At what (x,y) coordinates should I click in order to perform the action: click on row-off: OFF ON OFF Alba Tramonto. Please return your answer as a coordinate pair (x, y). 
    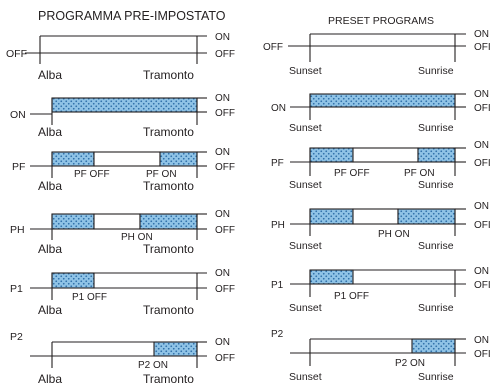
    Looking at the image, I should click on (120, 57).